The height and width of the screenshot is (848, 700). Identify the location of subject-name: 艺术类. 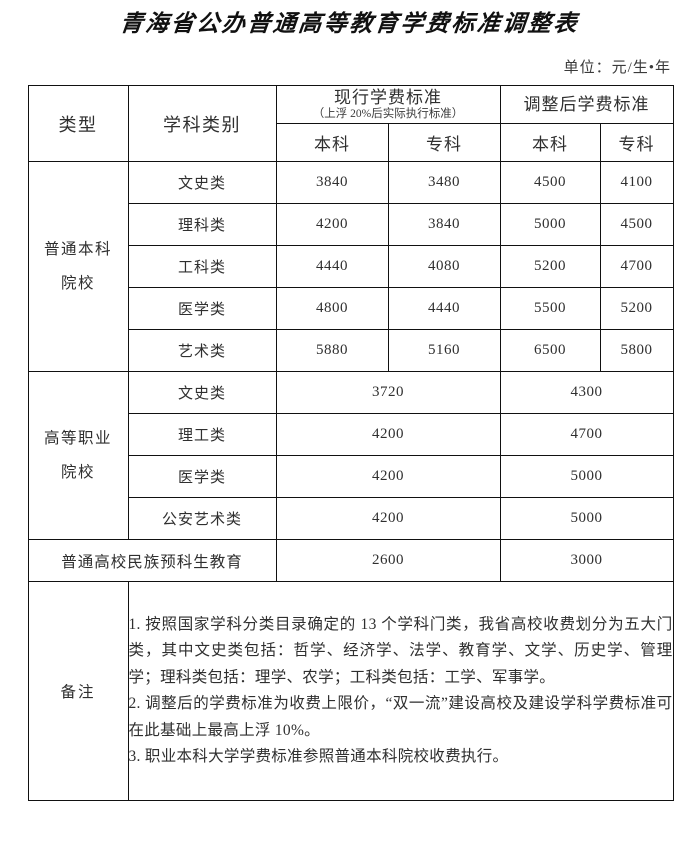
(202, 350).